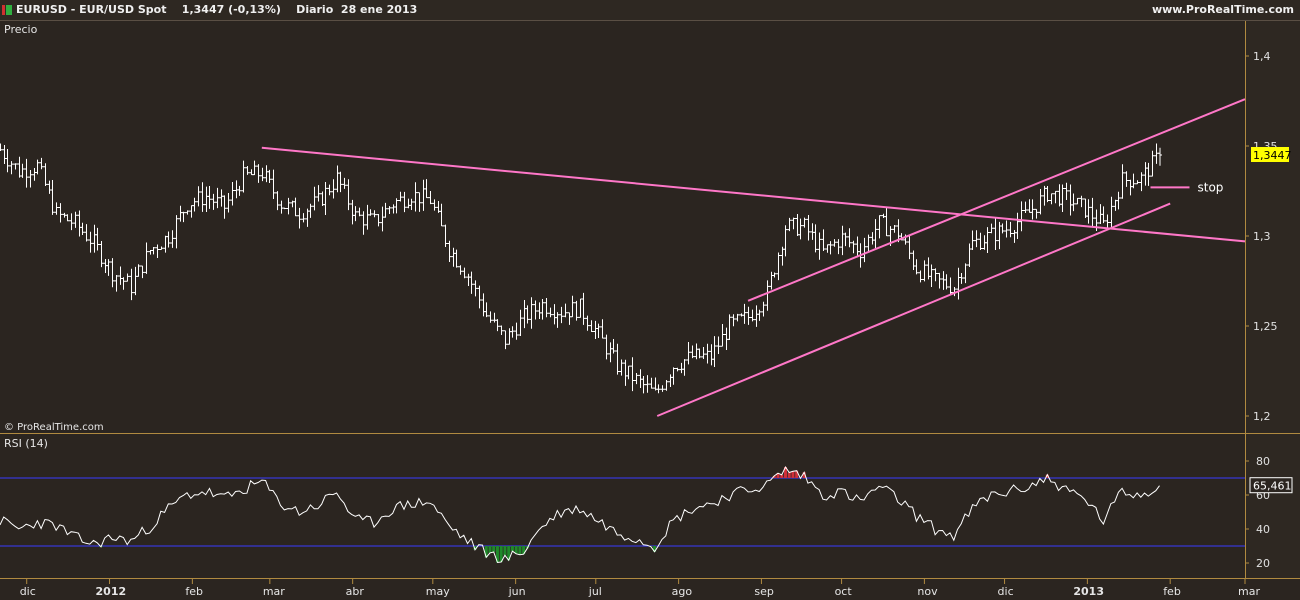 This screenshot has width=1300, height=600. Describe the element at coordinates (1265, 326) in the screenshot. I see `price-y-tick-label: 1,25` at that location.